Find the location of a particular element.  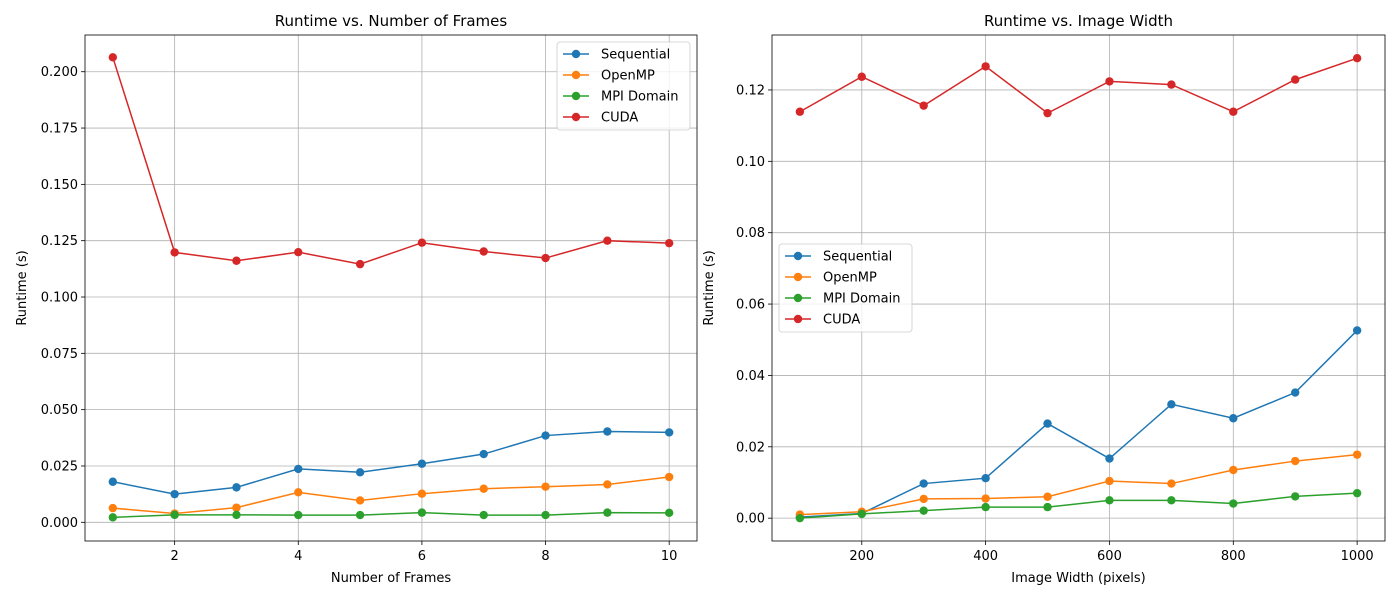

y-tick-label: 0.125 is located at coordinates (59, 241).